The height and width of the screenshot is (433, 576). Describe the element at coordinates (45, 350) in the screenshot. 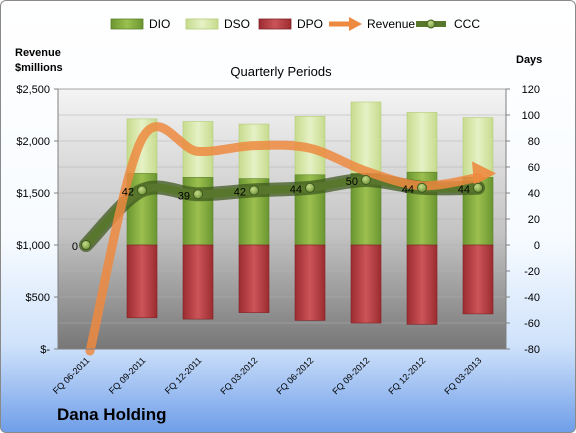

I see `y-left-tick-label: $-` at that location.